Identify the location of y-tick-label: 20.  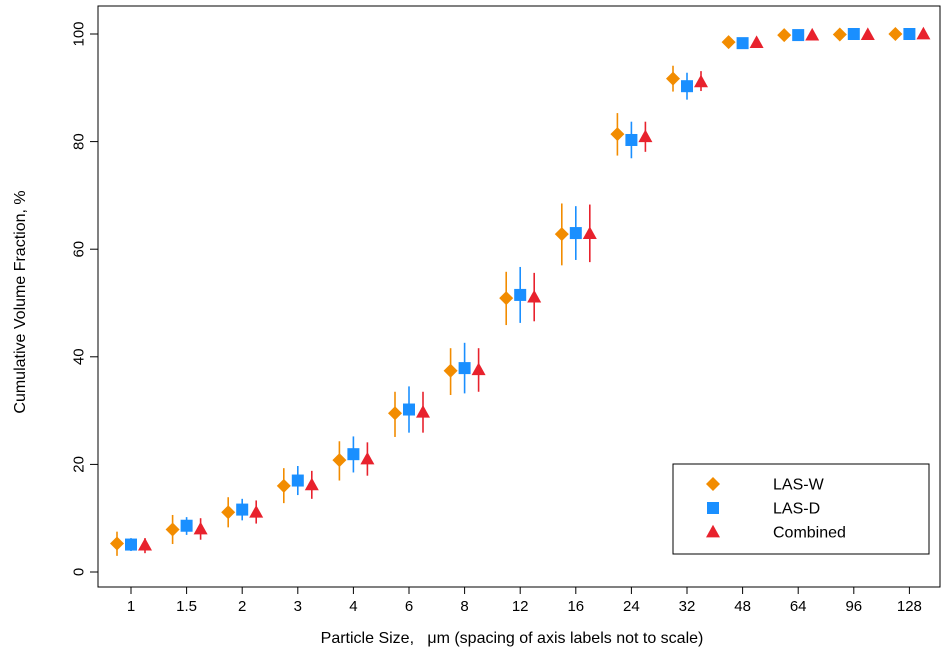
(78, 464).